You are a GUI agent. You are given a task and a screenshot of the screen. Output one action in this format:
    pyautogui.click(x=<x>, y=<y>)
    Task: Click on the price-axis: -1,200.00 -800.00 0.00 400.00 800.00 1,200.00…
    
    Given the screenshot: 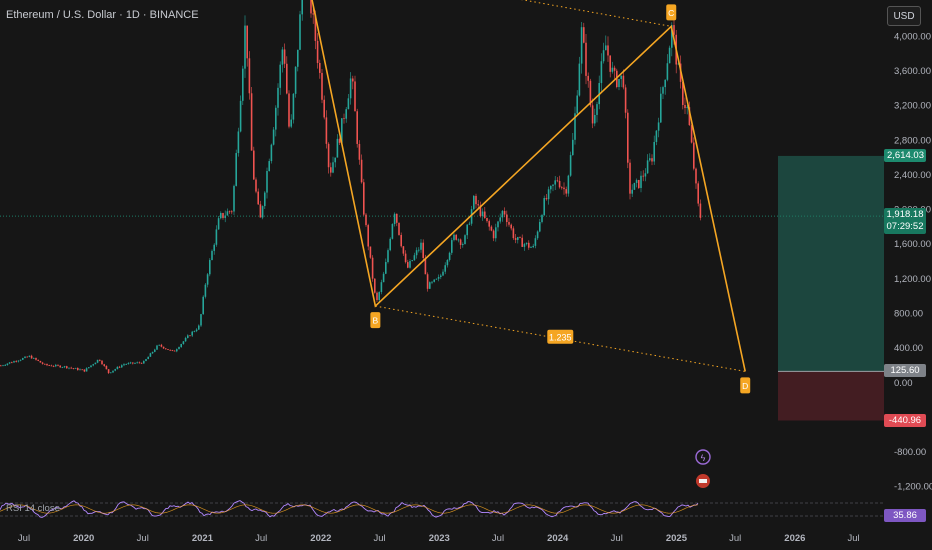 What is the action you would take?
    pyautogui.click(x=913, y=261)
    